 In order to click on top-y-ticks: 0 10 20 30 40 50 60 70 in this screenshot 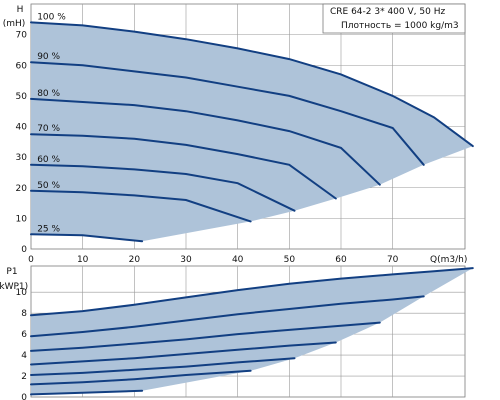, I will do `click(22, 143)`.